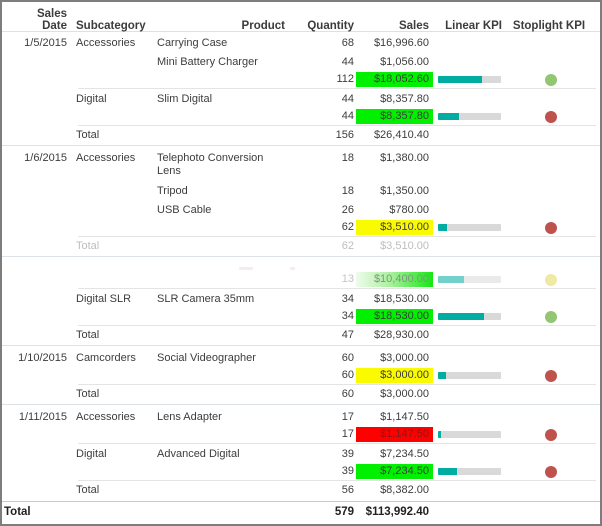 The image size is (602, 526). Describe the element at coordinates (301, 501) in the screenshot. I see `grand-total-separator` at that location.